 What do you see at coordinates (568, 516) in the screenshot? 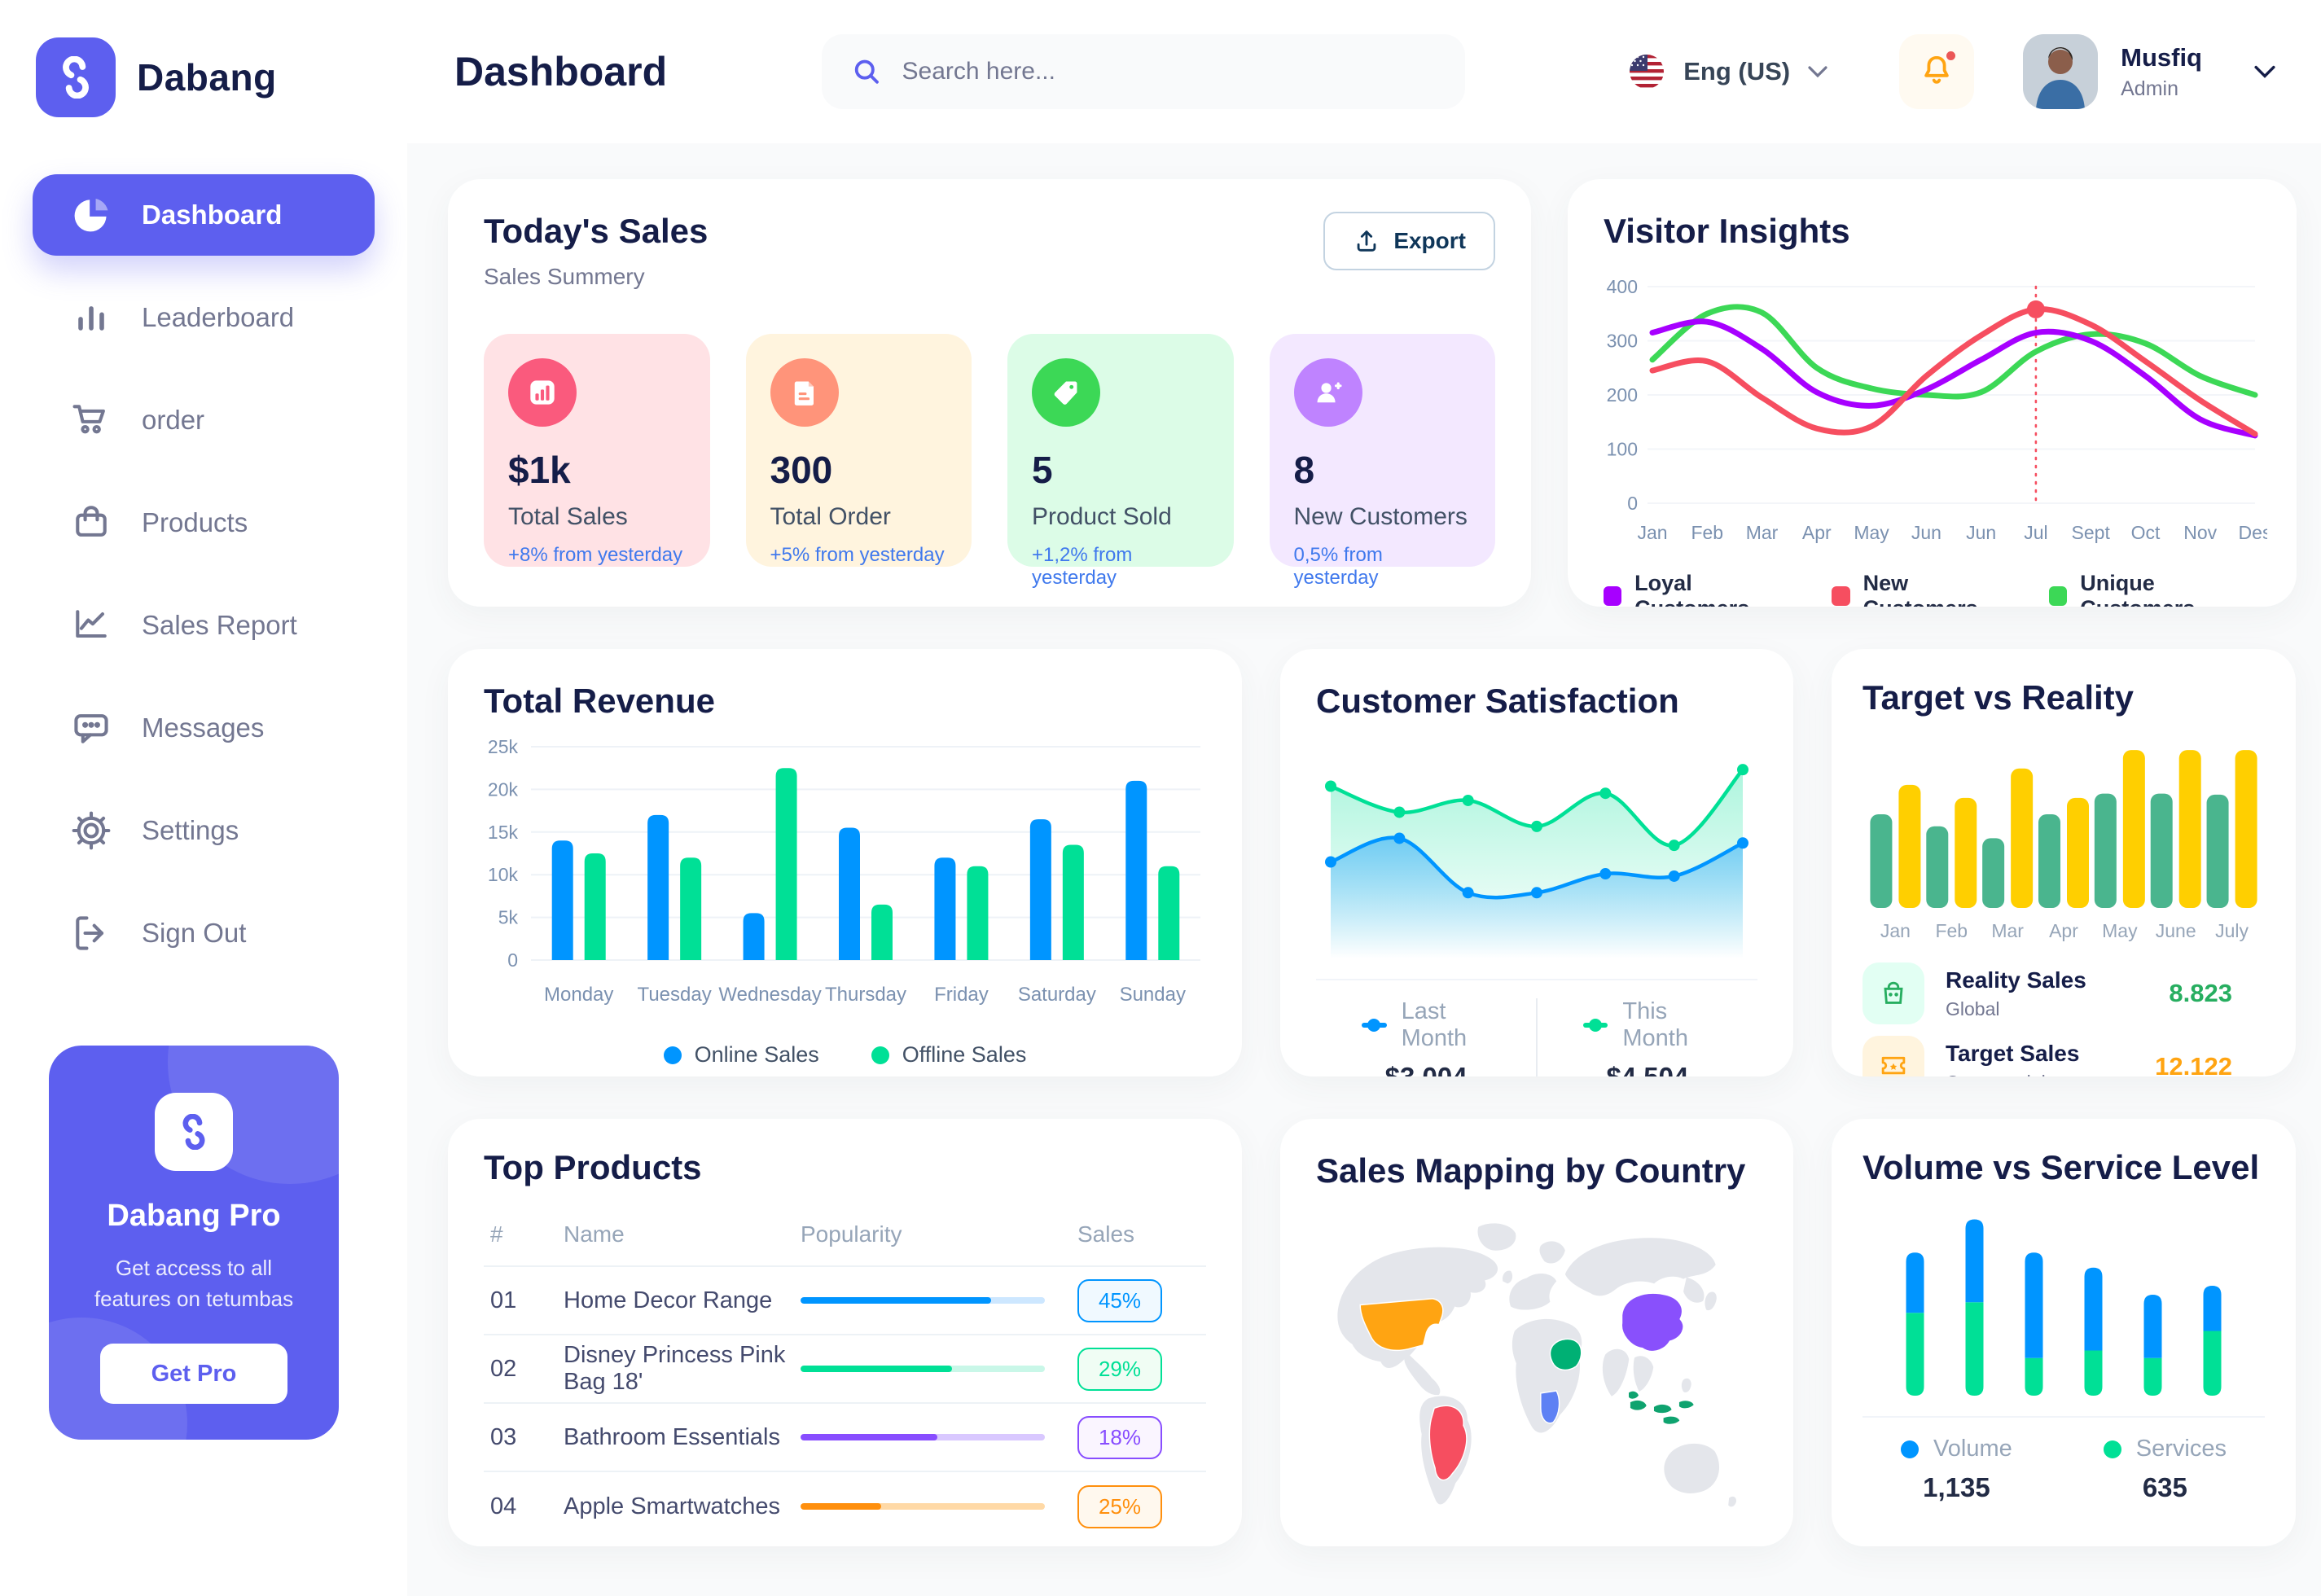
I see `stat-label: Total Sales` at bounding box center [568, 516].